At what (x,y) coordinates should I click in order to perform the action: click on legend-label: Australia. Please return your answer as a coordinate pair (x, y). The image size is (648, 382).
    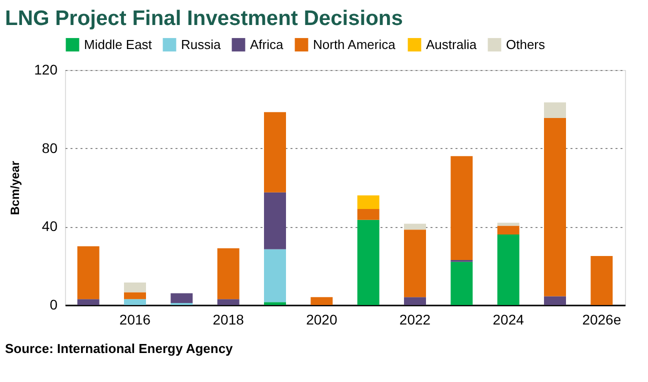
    Looking at the image, I should click on (452, 44).